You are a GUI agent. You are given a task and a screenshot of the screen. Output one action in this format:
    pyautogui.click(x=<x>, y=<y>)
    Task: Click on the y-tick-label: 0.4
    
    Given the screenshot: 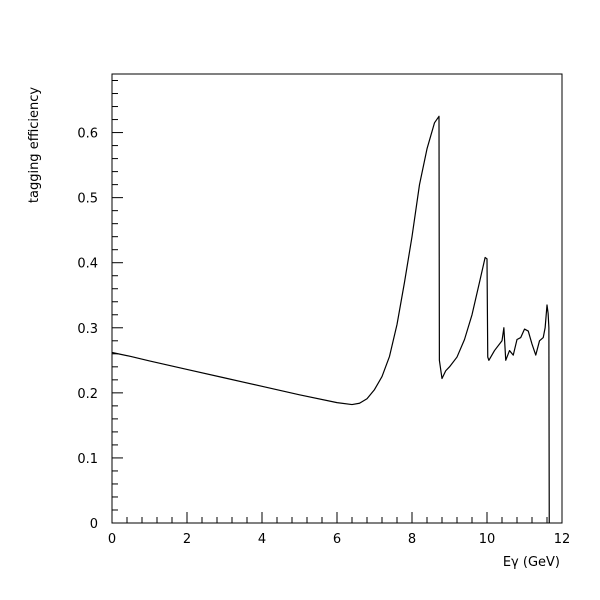 What is the action you would take?
    pyautogui.click(x=87, y=264)
    